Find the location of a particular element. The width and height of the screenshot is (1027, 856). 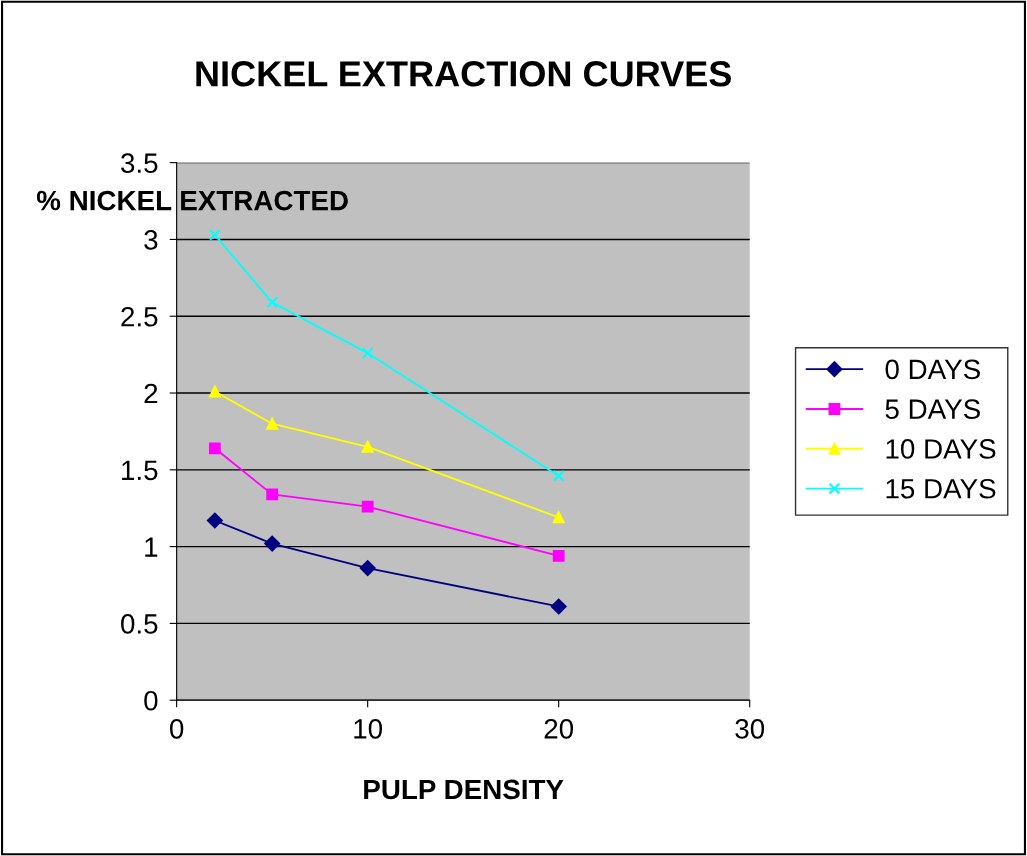

chart-title: NICKEL EXTRACTION CURVES is located at coordinates (463, 74).